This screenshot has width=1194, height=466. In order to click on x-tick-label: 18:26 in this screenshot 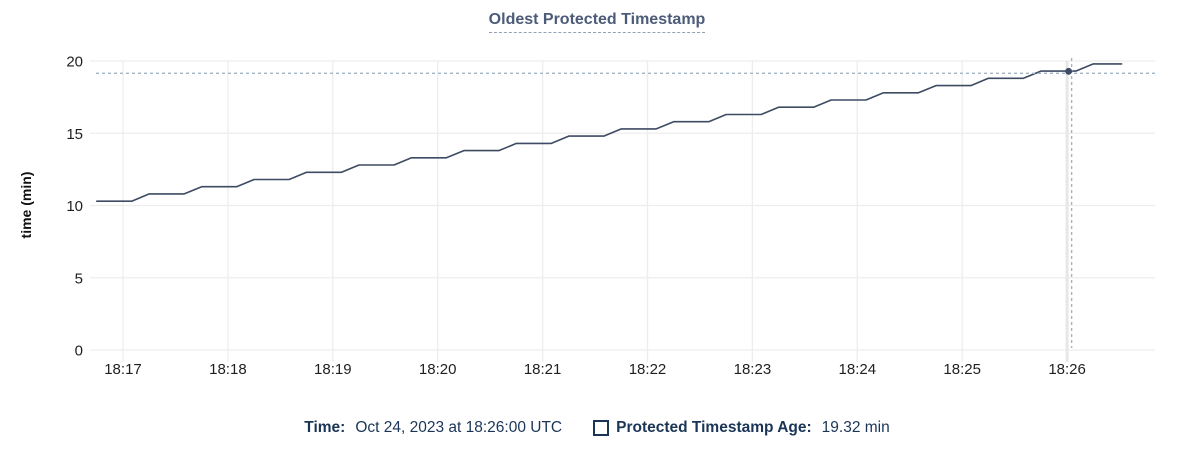, I will do `click(1067, 369)`.